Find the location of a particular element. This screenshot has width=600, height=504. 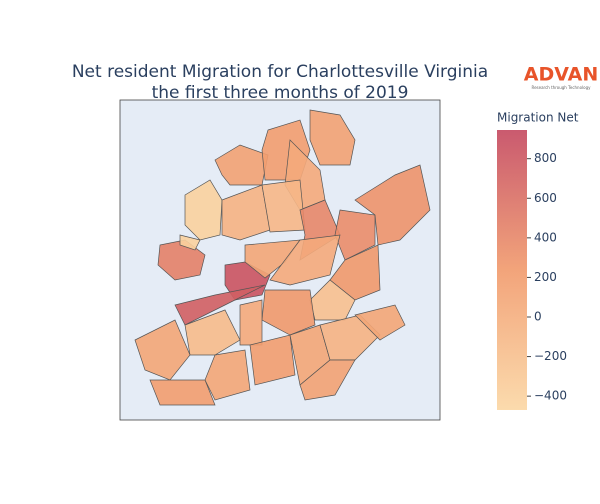

colorbar-tick-label: 600 is located at coordinates (545, 198).